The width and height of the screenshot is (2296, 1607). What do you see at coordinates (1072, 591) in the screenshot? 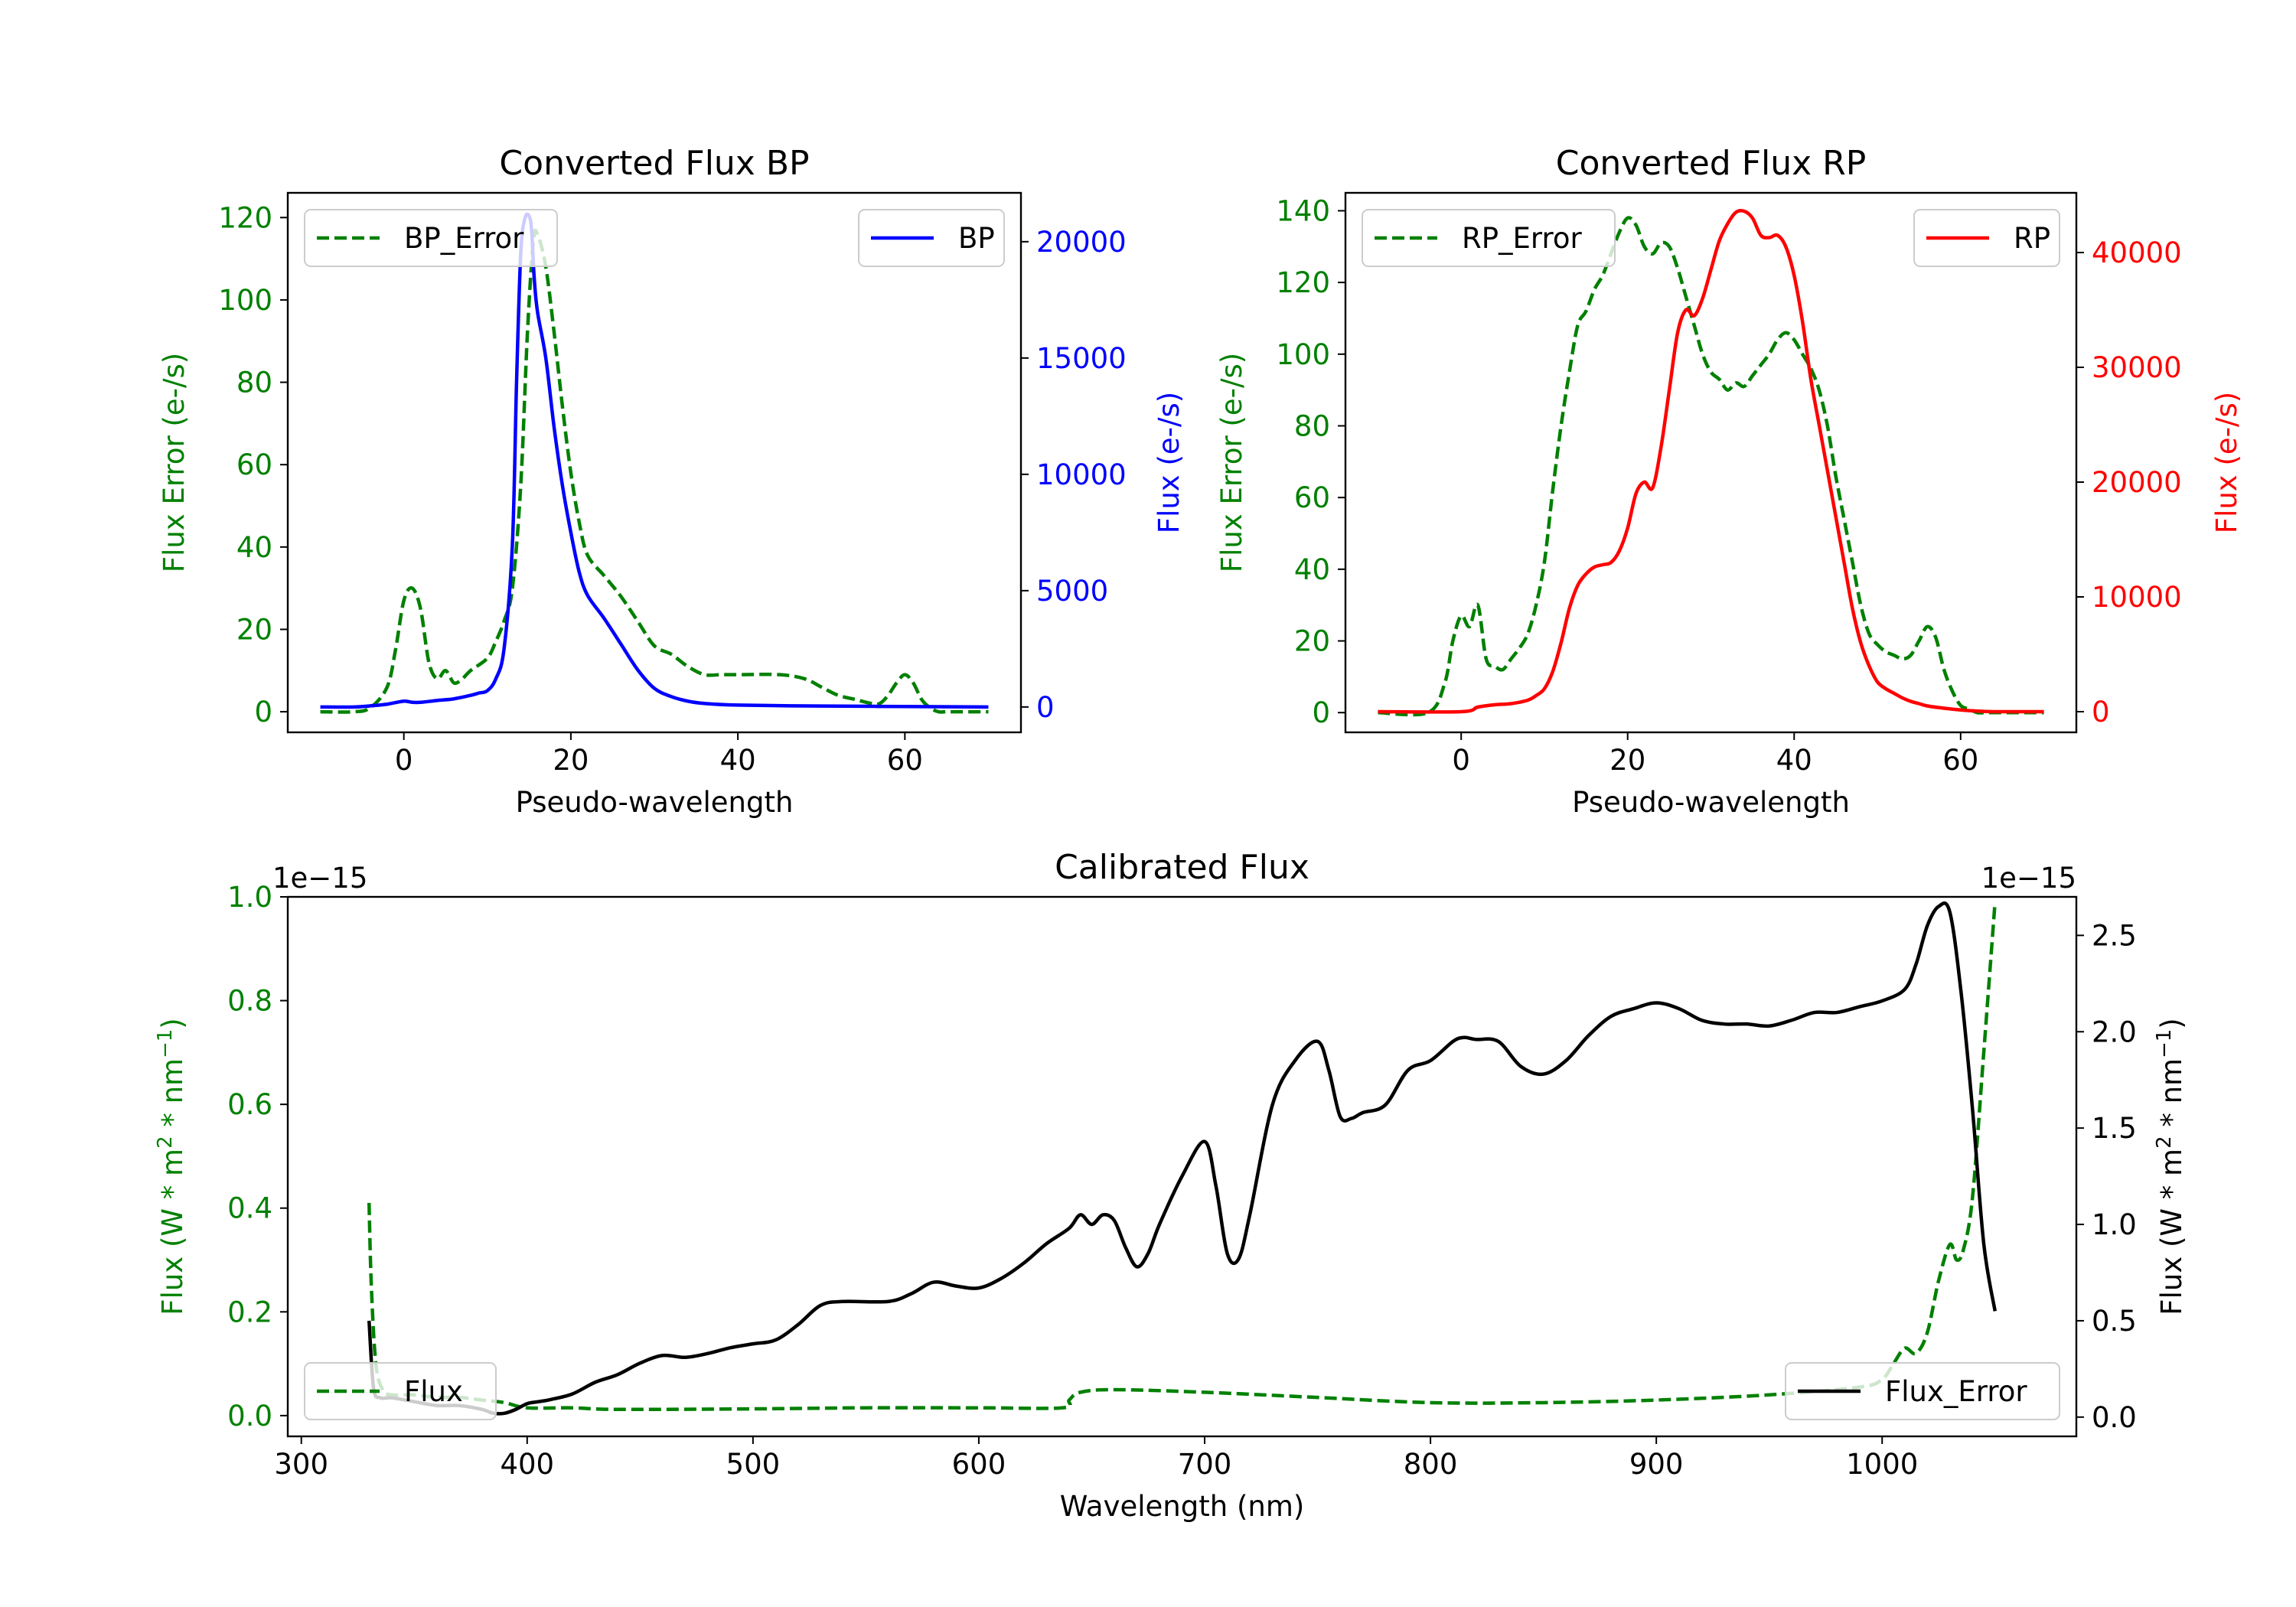
I see `y-right-tick-label: 5000` at bounding box center [1072, 591].